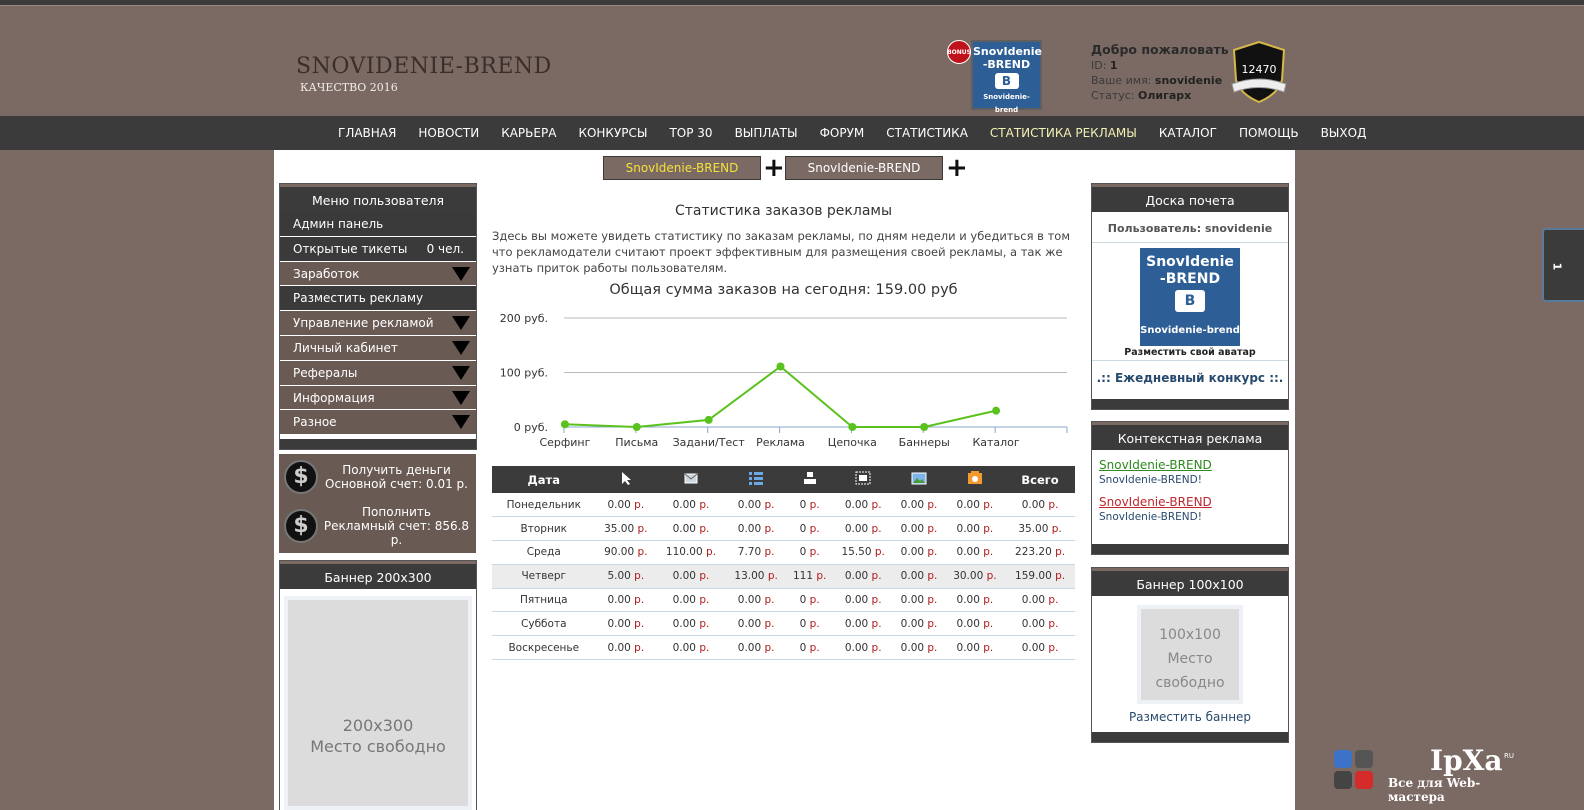 This screenshot has height=810, width=1584. What do you see at coordinates (792, 3) in the screenshot?
I see `top-border` at bounding box center [792, 3].